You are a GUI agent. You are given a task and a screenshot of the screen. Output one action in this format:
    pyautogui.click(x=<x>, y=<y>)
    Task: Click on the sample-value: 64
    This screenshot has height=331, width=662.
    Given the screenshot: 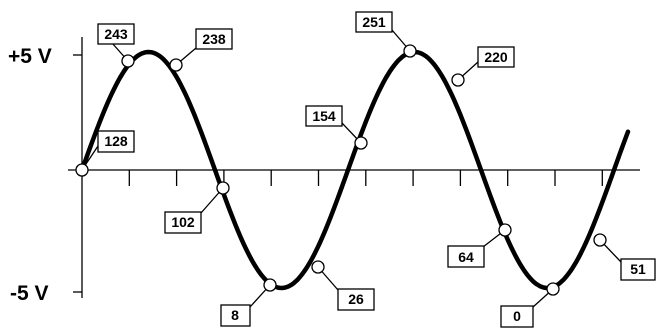 What is the action you would take?
    pyautogui.click(x=466, y=257)
    